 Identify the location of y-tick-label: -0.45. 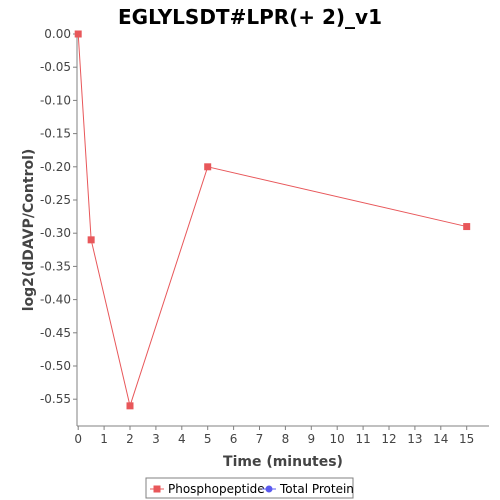
(55, 333).